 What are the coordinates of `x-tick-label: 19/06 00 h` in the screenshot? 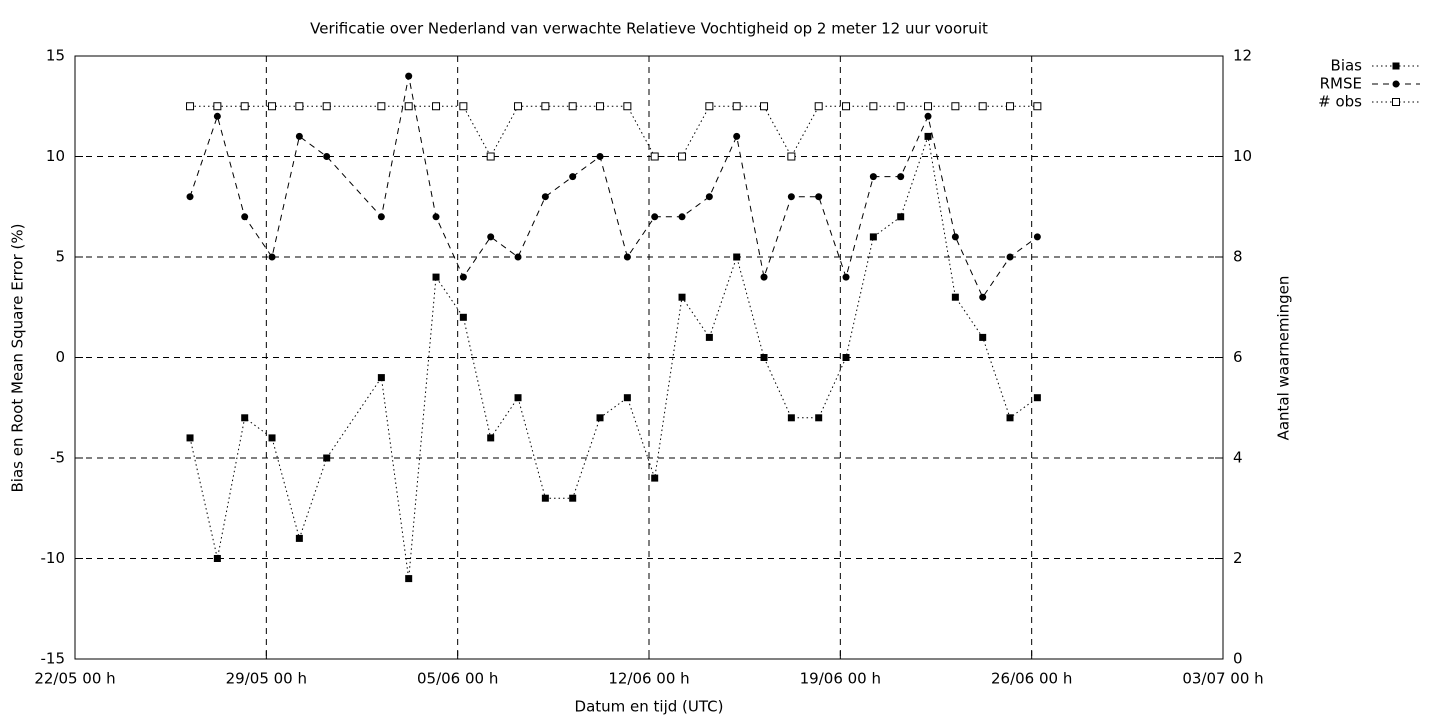 It's located at (840, 679).